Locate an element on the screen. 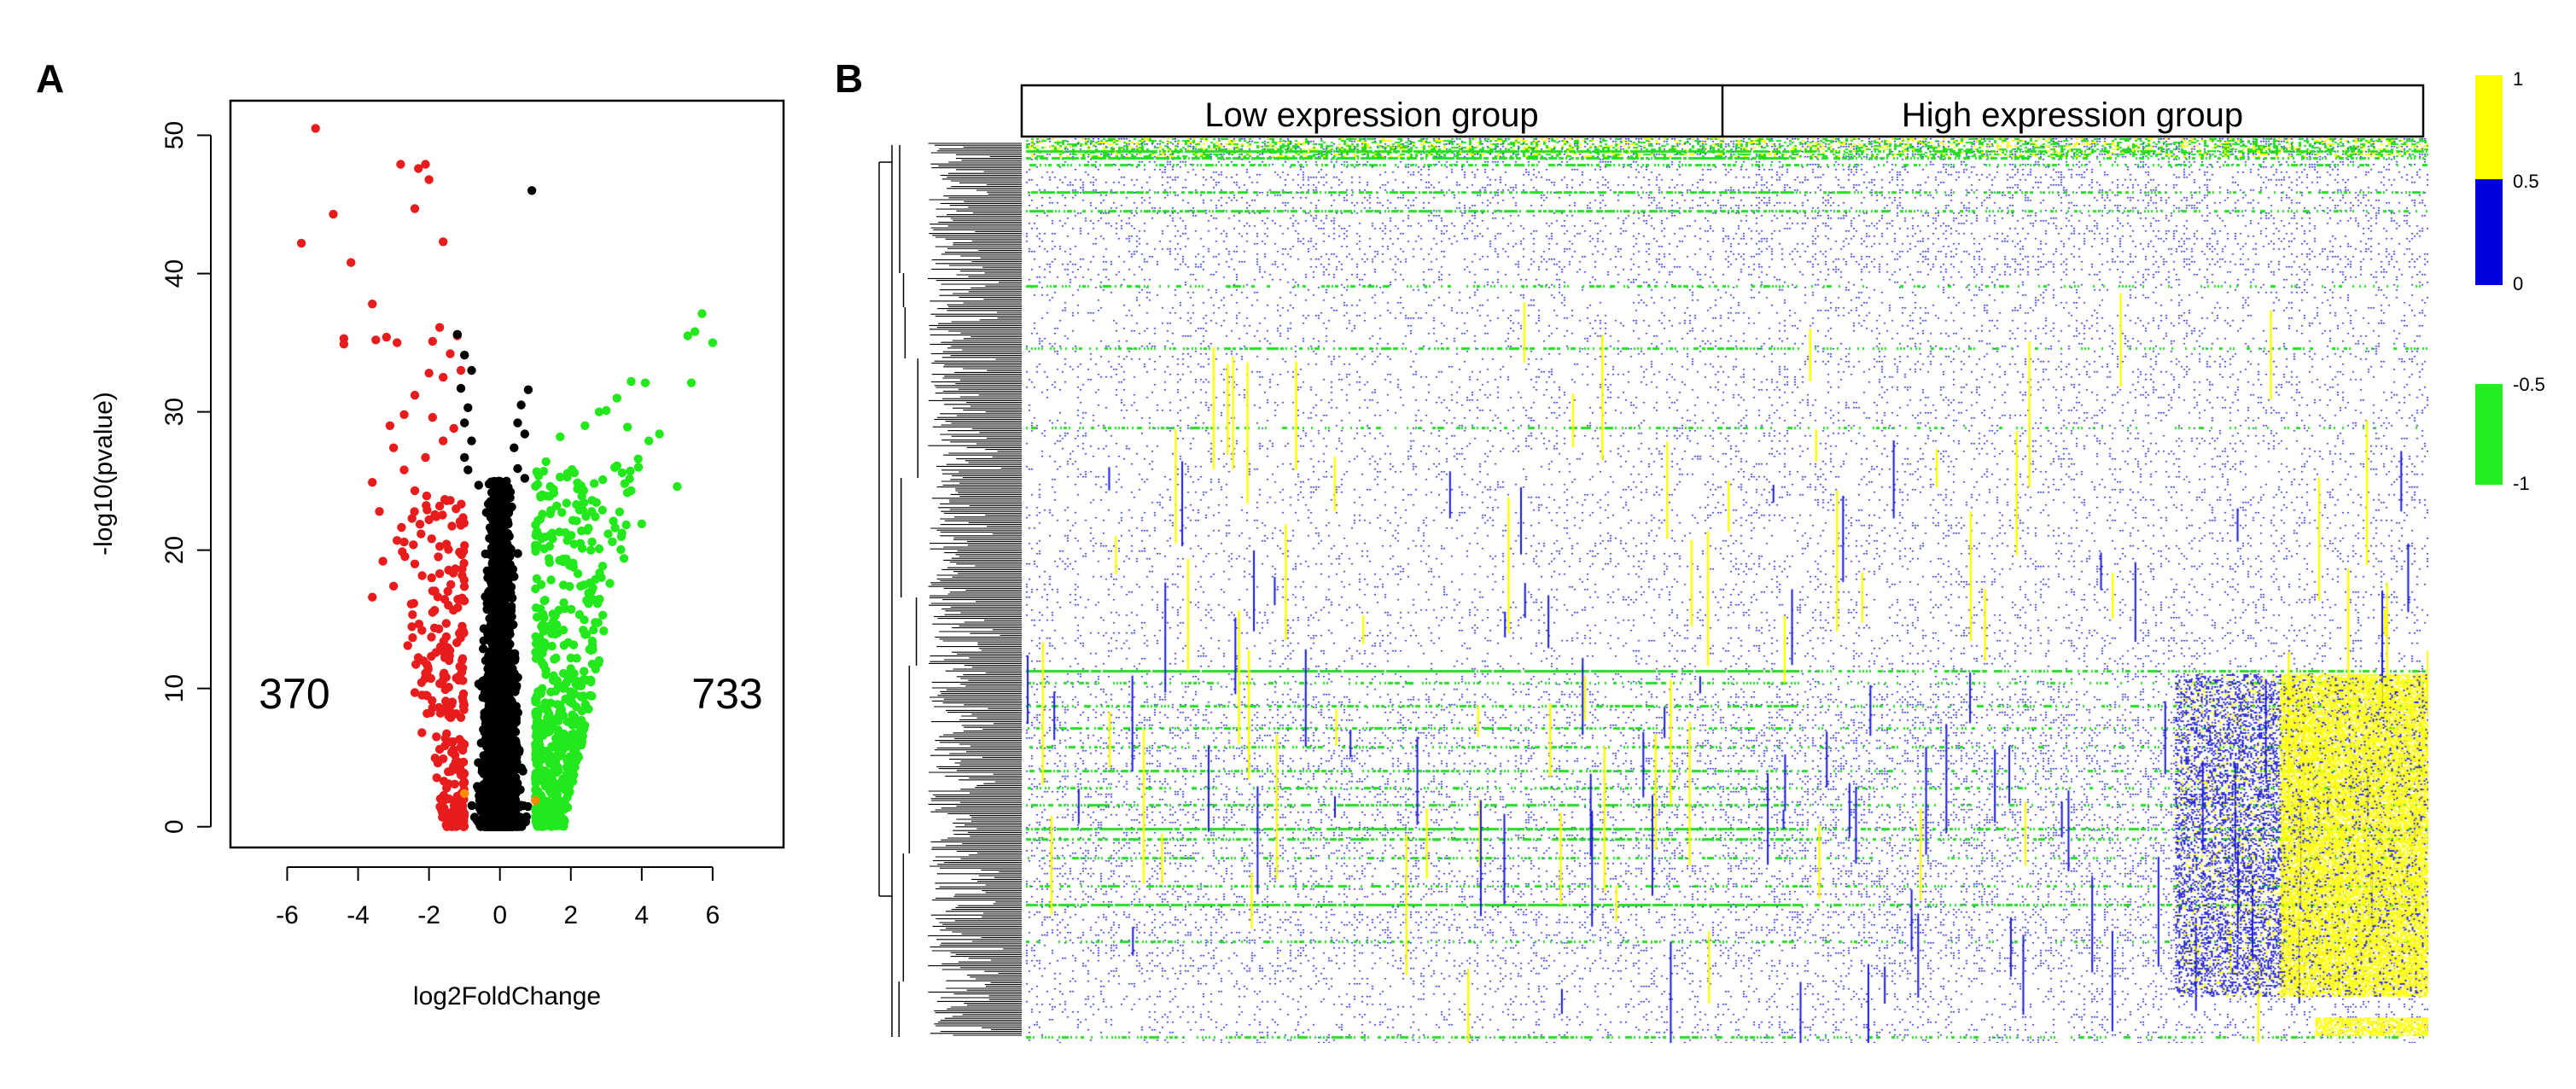 The height and width of the screenshot is (1089, 2576). legend-label-neg-0-5: -0.5 is located at coordinates (2529, 384).